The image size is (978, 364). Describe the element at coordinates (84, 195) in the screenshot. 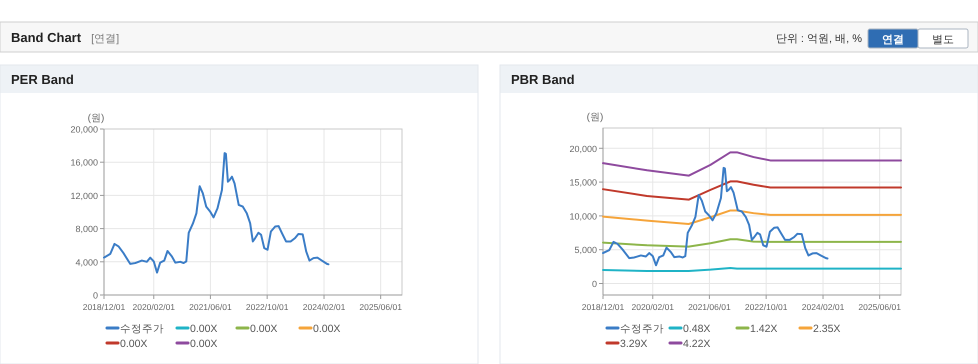

I see `y-tick-label: 12,000` at that location.